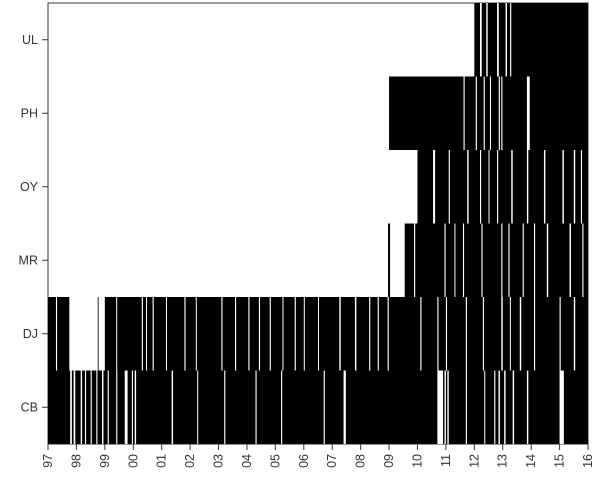  I want to click on x-tick-label-14: 14, so click(531, 461).